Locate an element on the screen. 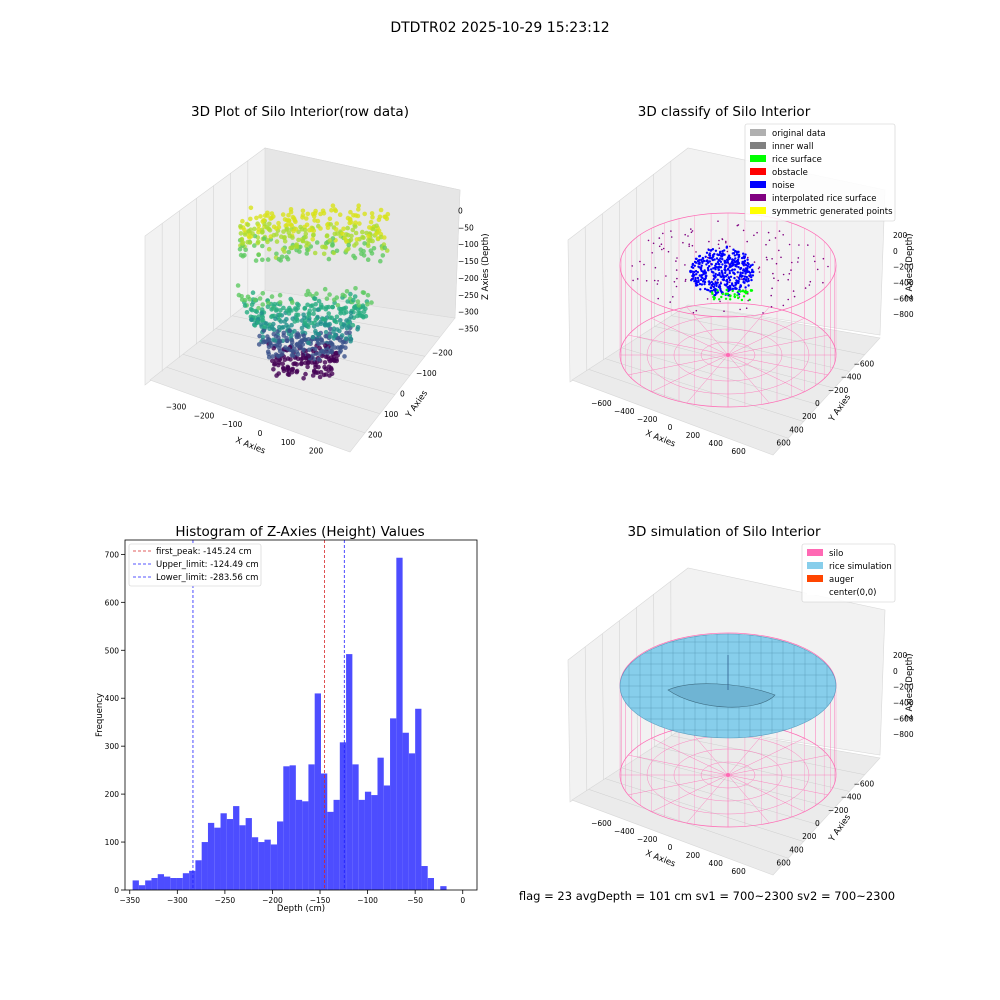  histogram-xtick-label: −100 is located at coordinates (367, 900).